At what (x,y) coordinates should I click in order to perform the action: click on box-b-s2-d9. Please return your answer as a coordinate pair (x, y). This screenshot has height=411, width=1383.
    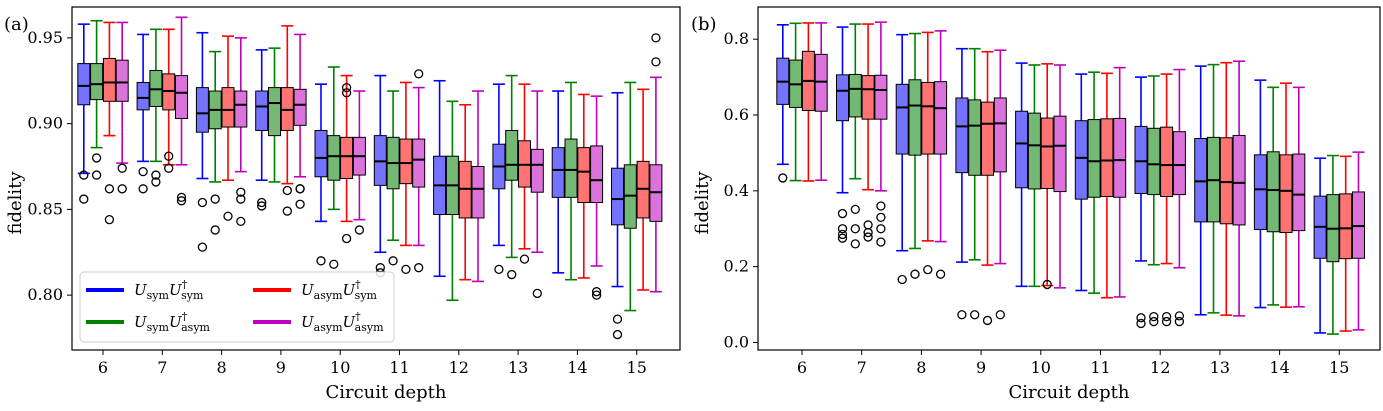
    Looking at the image, I should click on (987, 188).